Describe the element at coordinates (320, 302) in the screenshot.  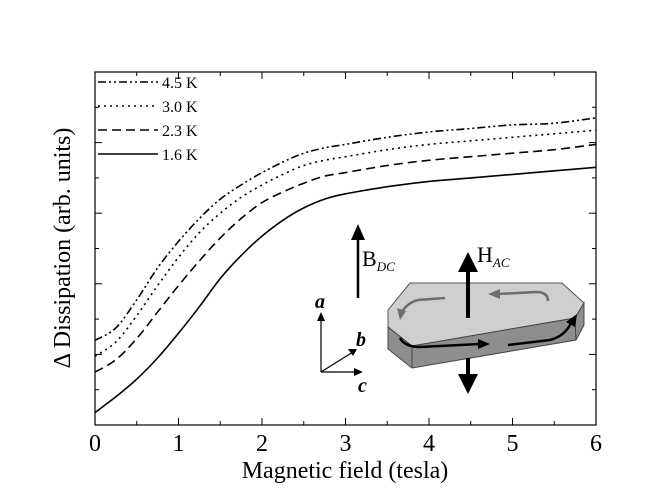
I see `axis-a-label: a` at that location.